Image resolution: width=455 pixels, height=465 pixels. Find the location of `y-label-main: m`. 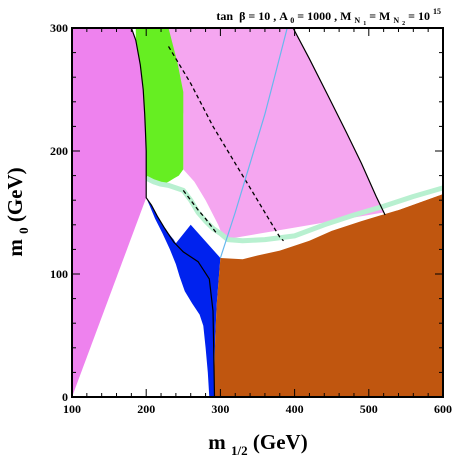

y-label-main: m is located at coordinates (15, 248).